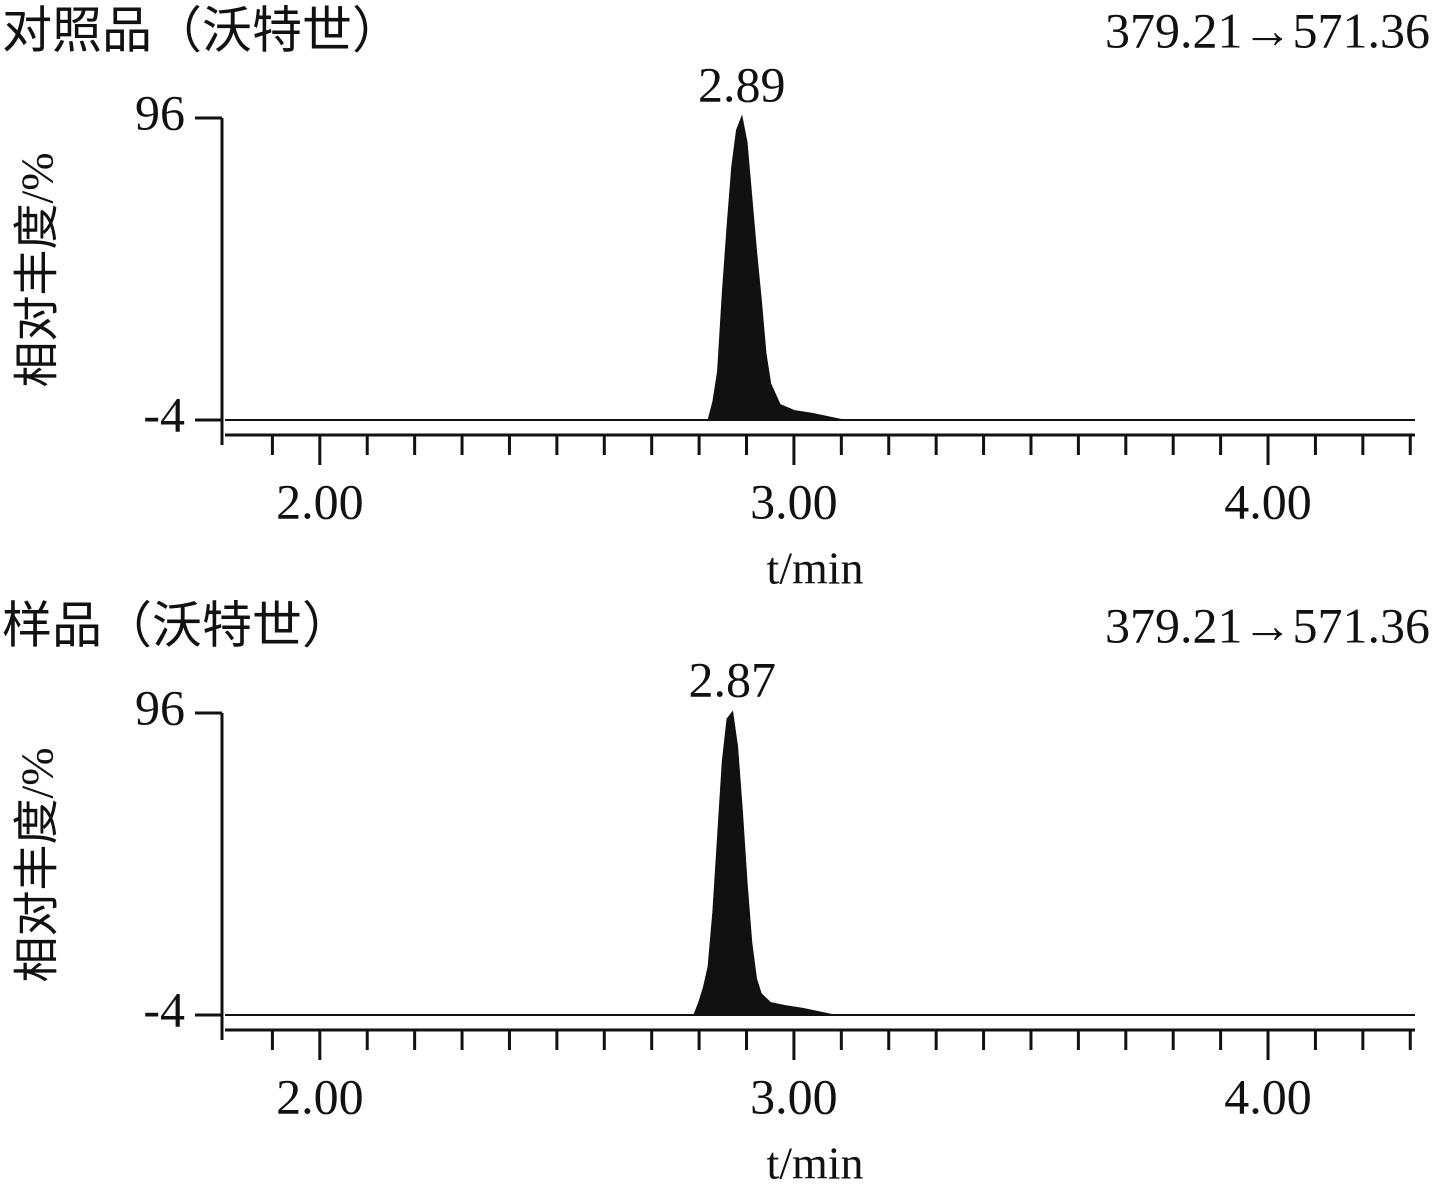 The image size is (1432, 1190). What do you see at coordinates (202, 30) in the screenshot?
I see `panel-title: 对照品（沃特世）` at bounding box center [202, 30].